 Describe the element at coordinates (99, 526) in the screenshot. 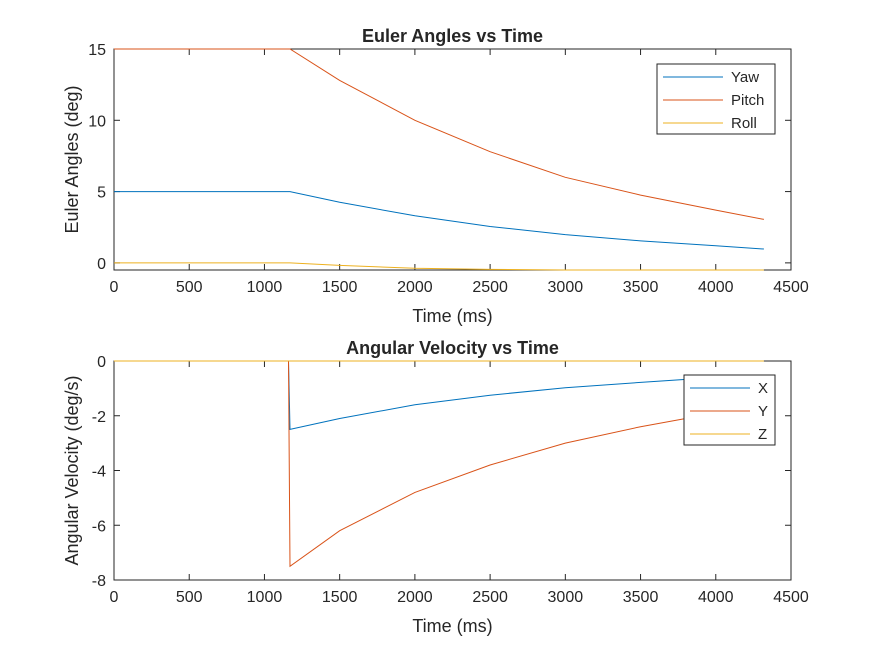

I see `y-tick-label: -6` at that location.